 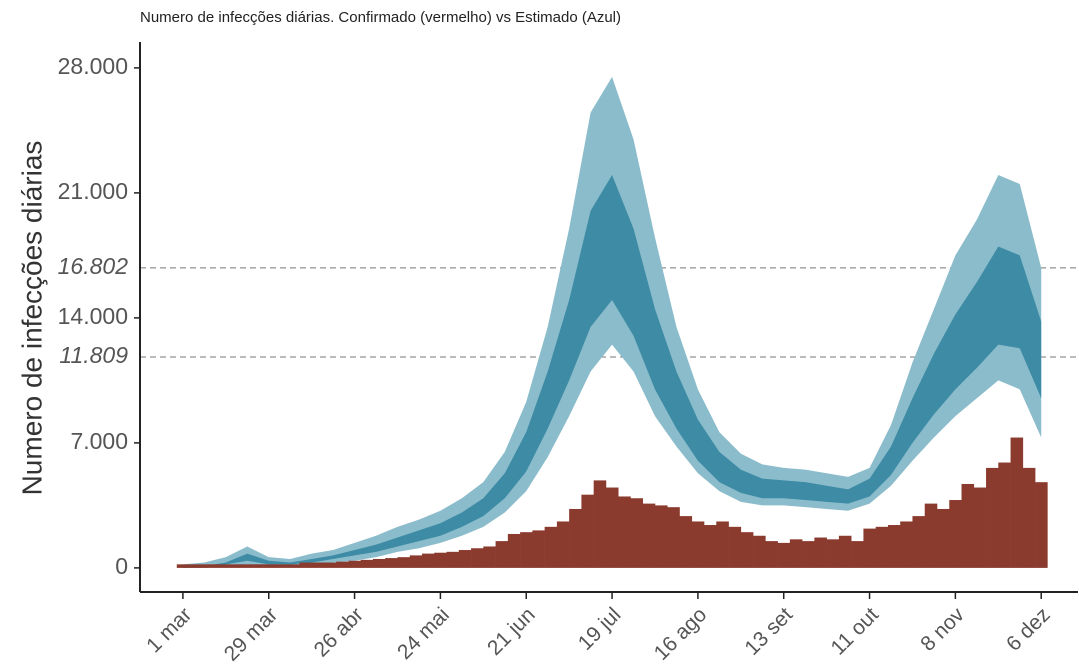 I want to click on x-tick-label: 6 dez, so click(x=1028, y=629).